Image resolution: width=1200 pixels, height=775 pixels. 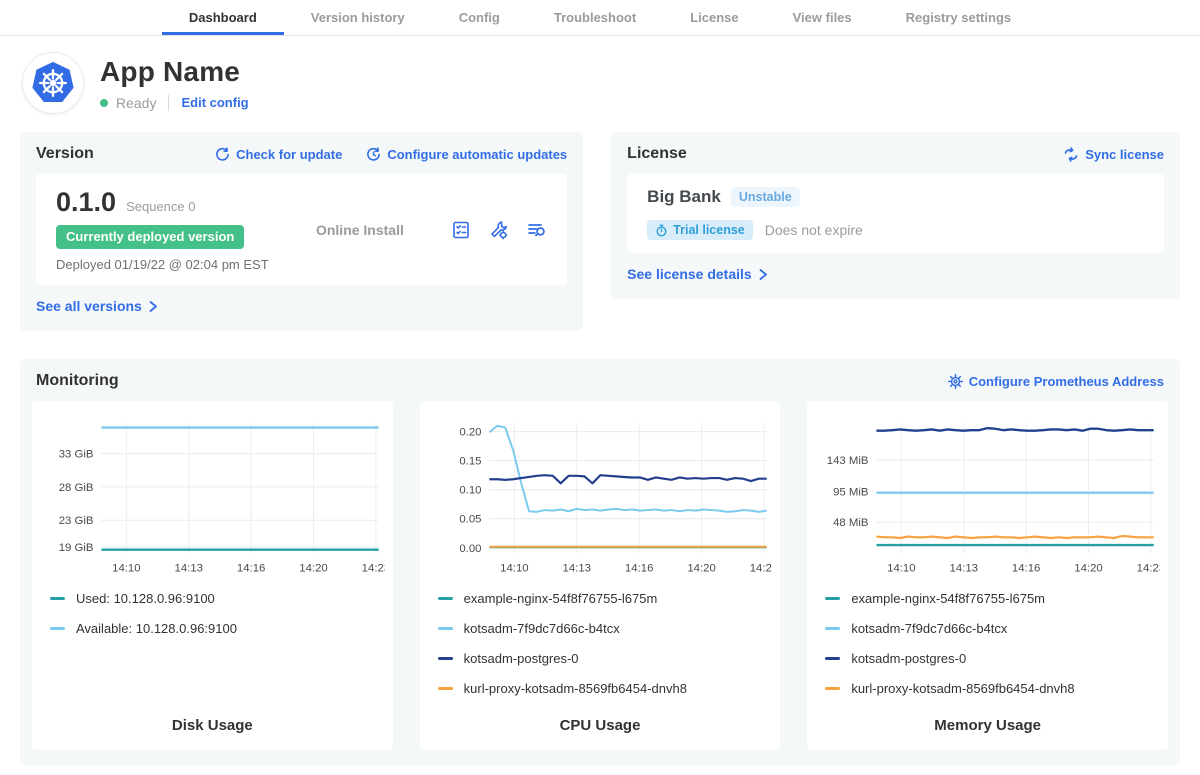 What do you see at coordinates (215, 102) in the screenshot?
I see `edit-config-link: Edit config` at bounding box center [215, 102].